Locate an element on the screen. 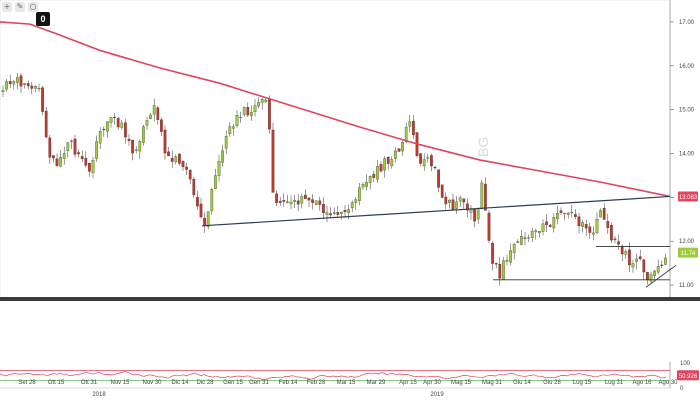 The width and height of the screenshot is (700, 400). pencil-icon: ✎ is located at coordinates (20, 7).